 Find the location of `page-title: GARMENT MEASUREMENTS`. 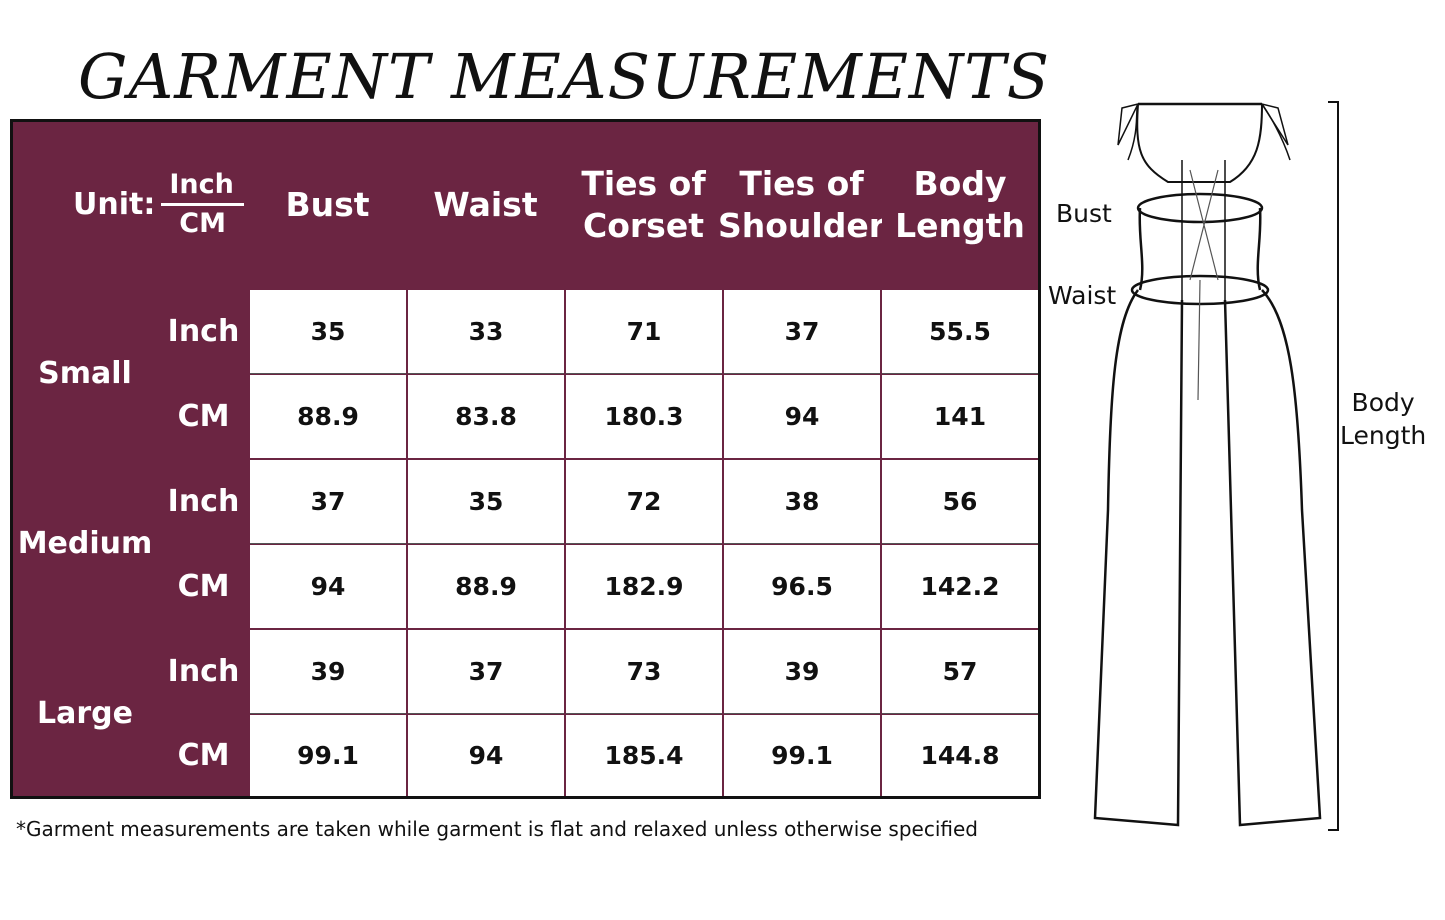

page-title: GARMENT MEASUREMENTS is located at coordinates (564, 76).